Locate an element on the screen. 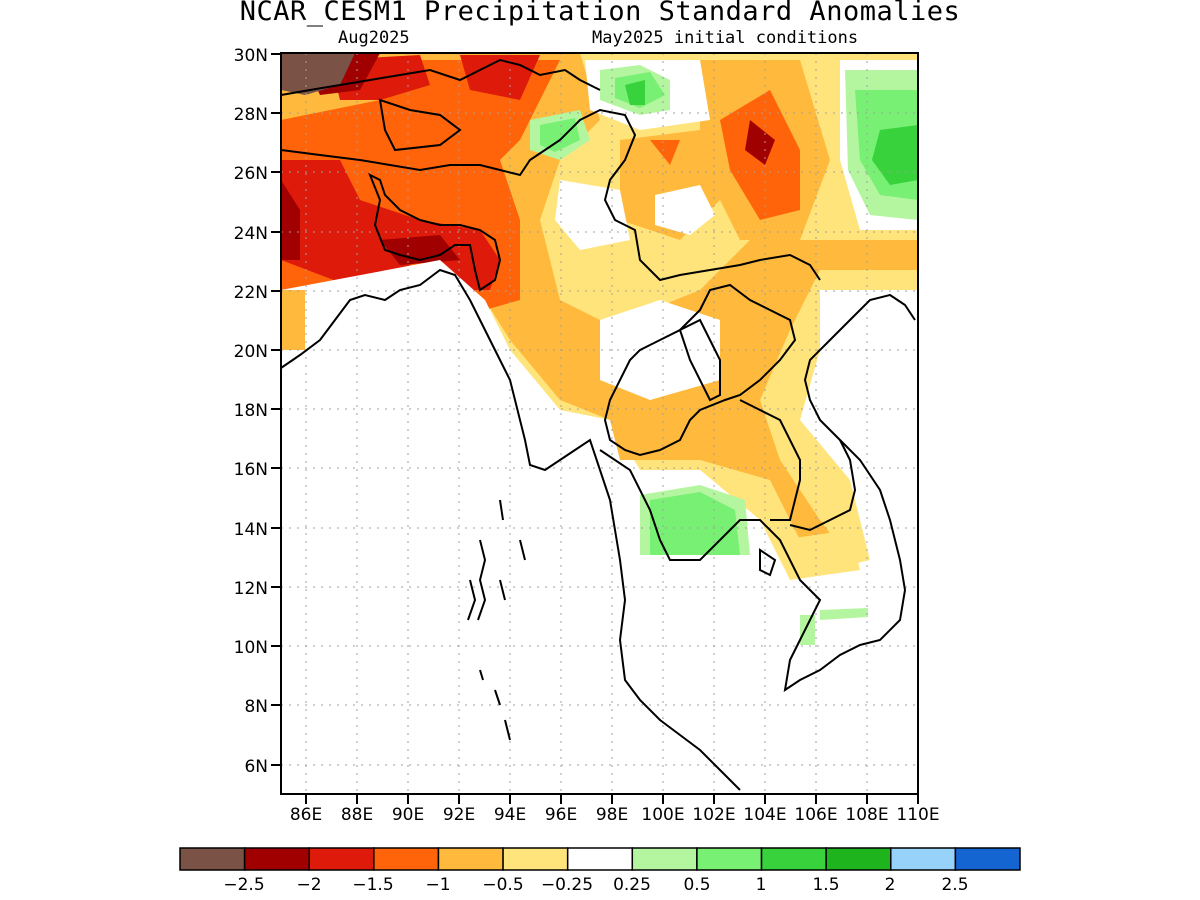 Image resolution: width=1200 pixels, height=900 pixels. target-month-label: Aug2025 is located at coordinates (374, 38).